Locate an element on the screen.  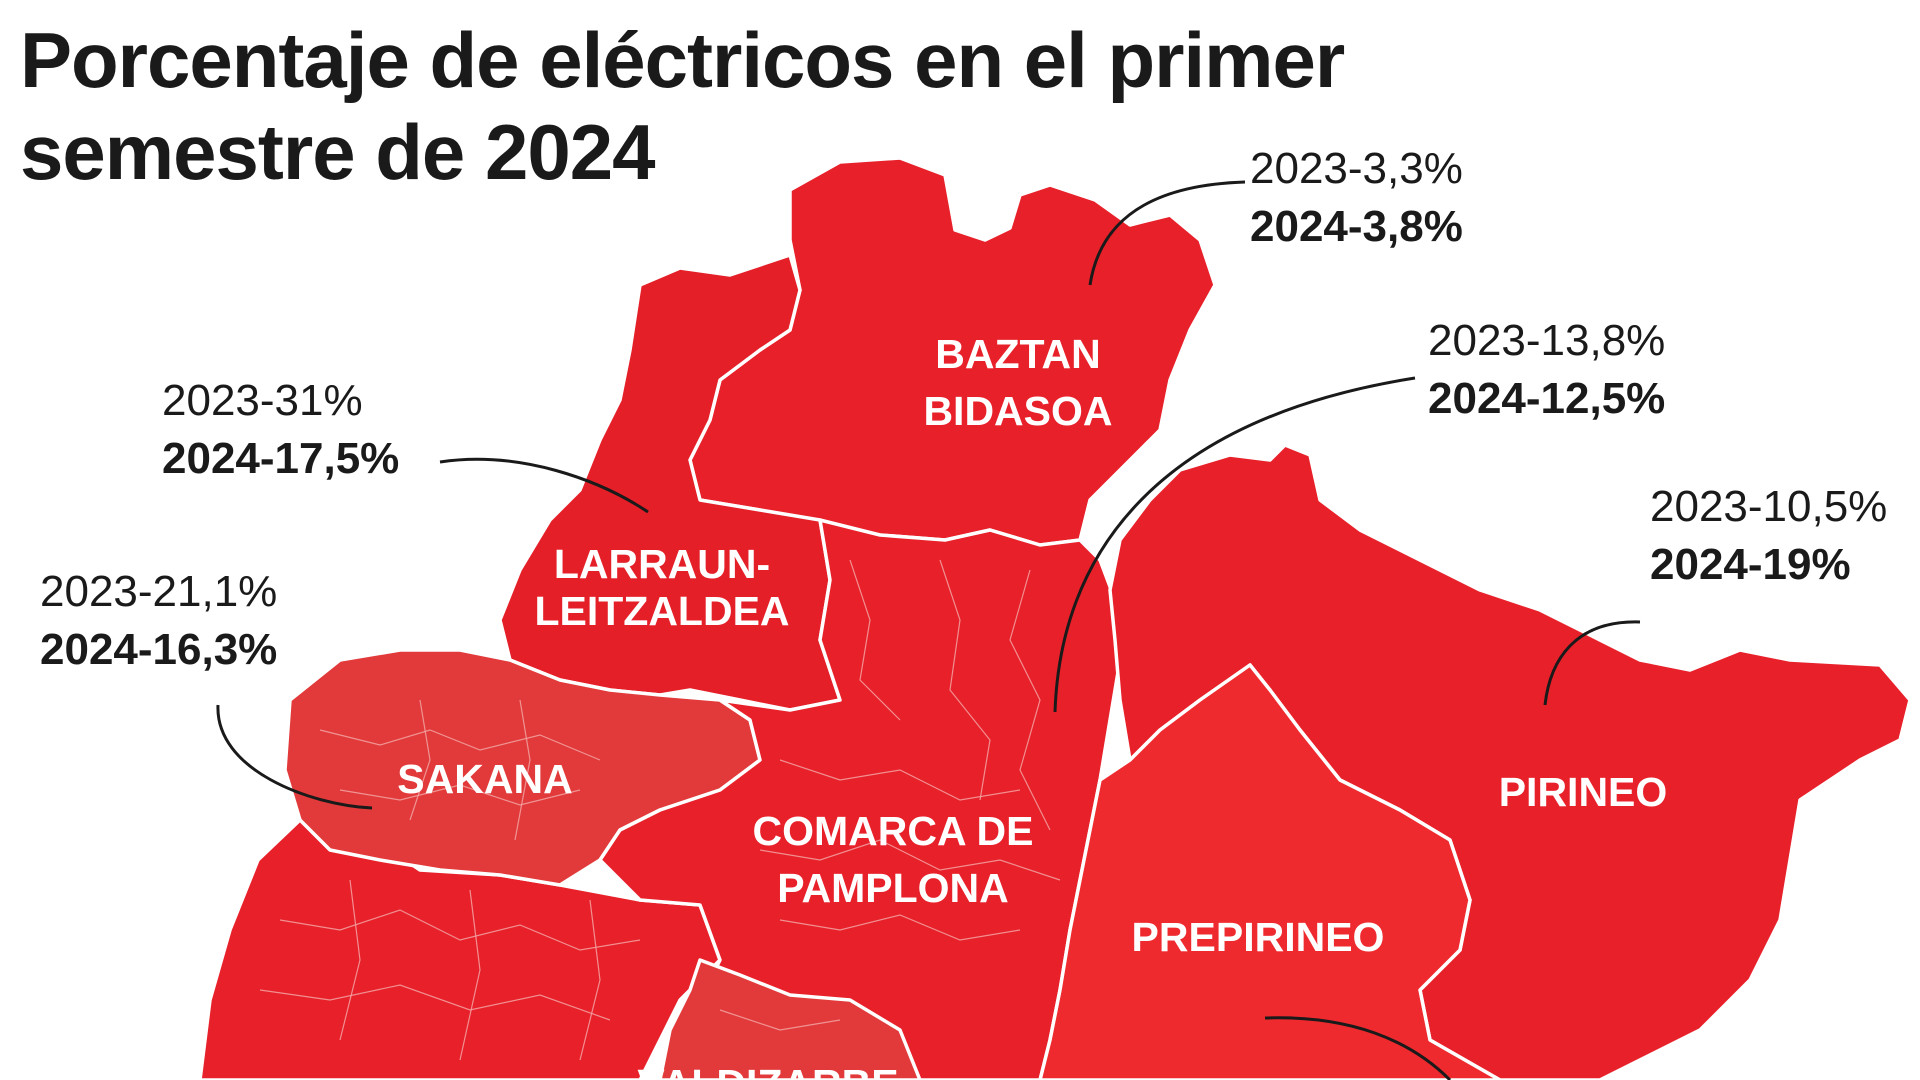
label-pamplona-line1: COMARCA DE is located at coordinates (893, 831).